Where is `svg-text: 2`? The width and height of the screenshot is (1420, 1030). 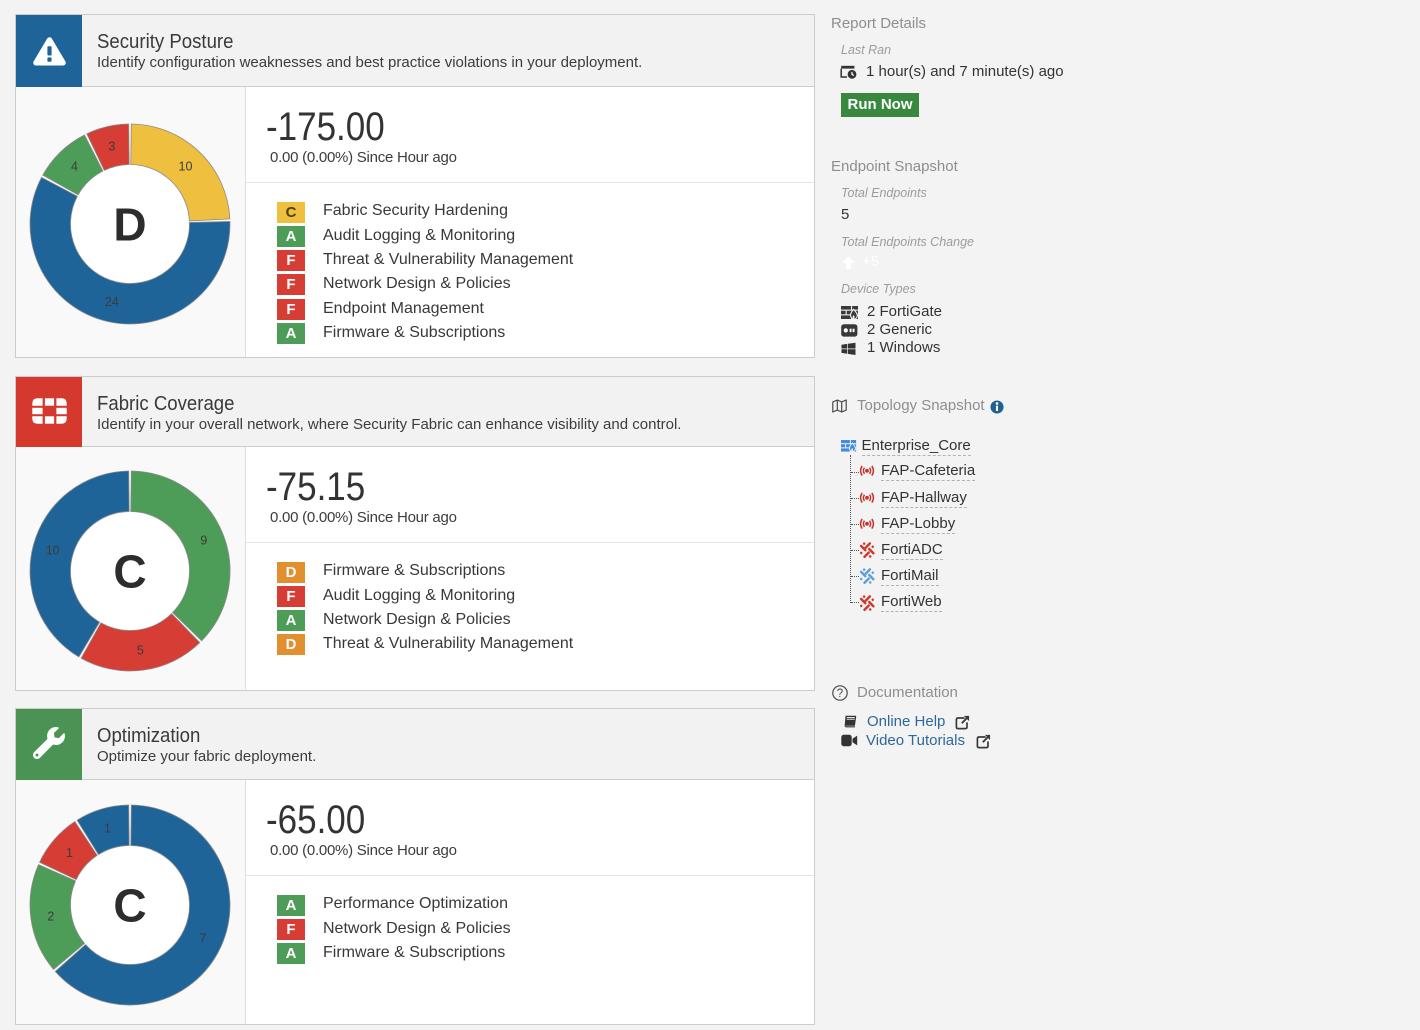
svg-text: 2 is located at coordinates (50, 916).